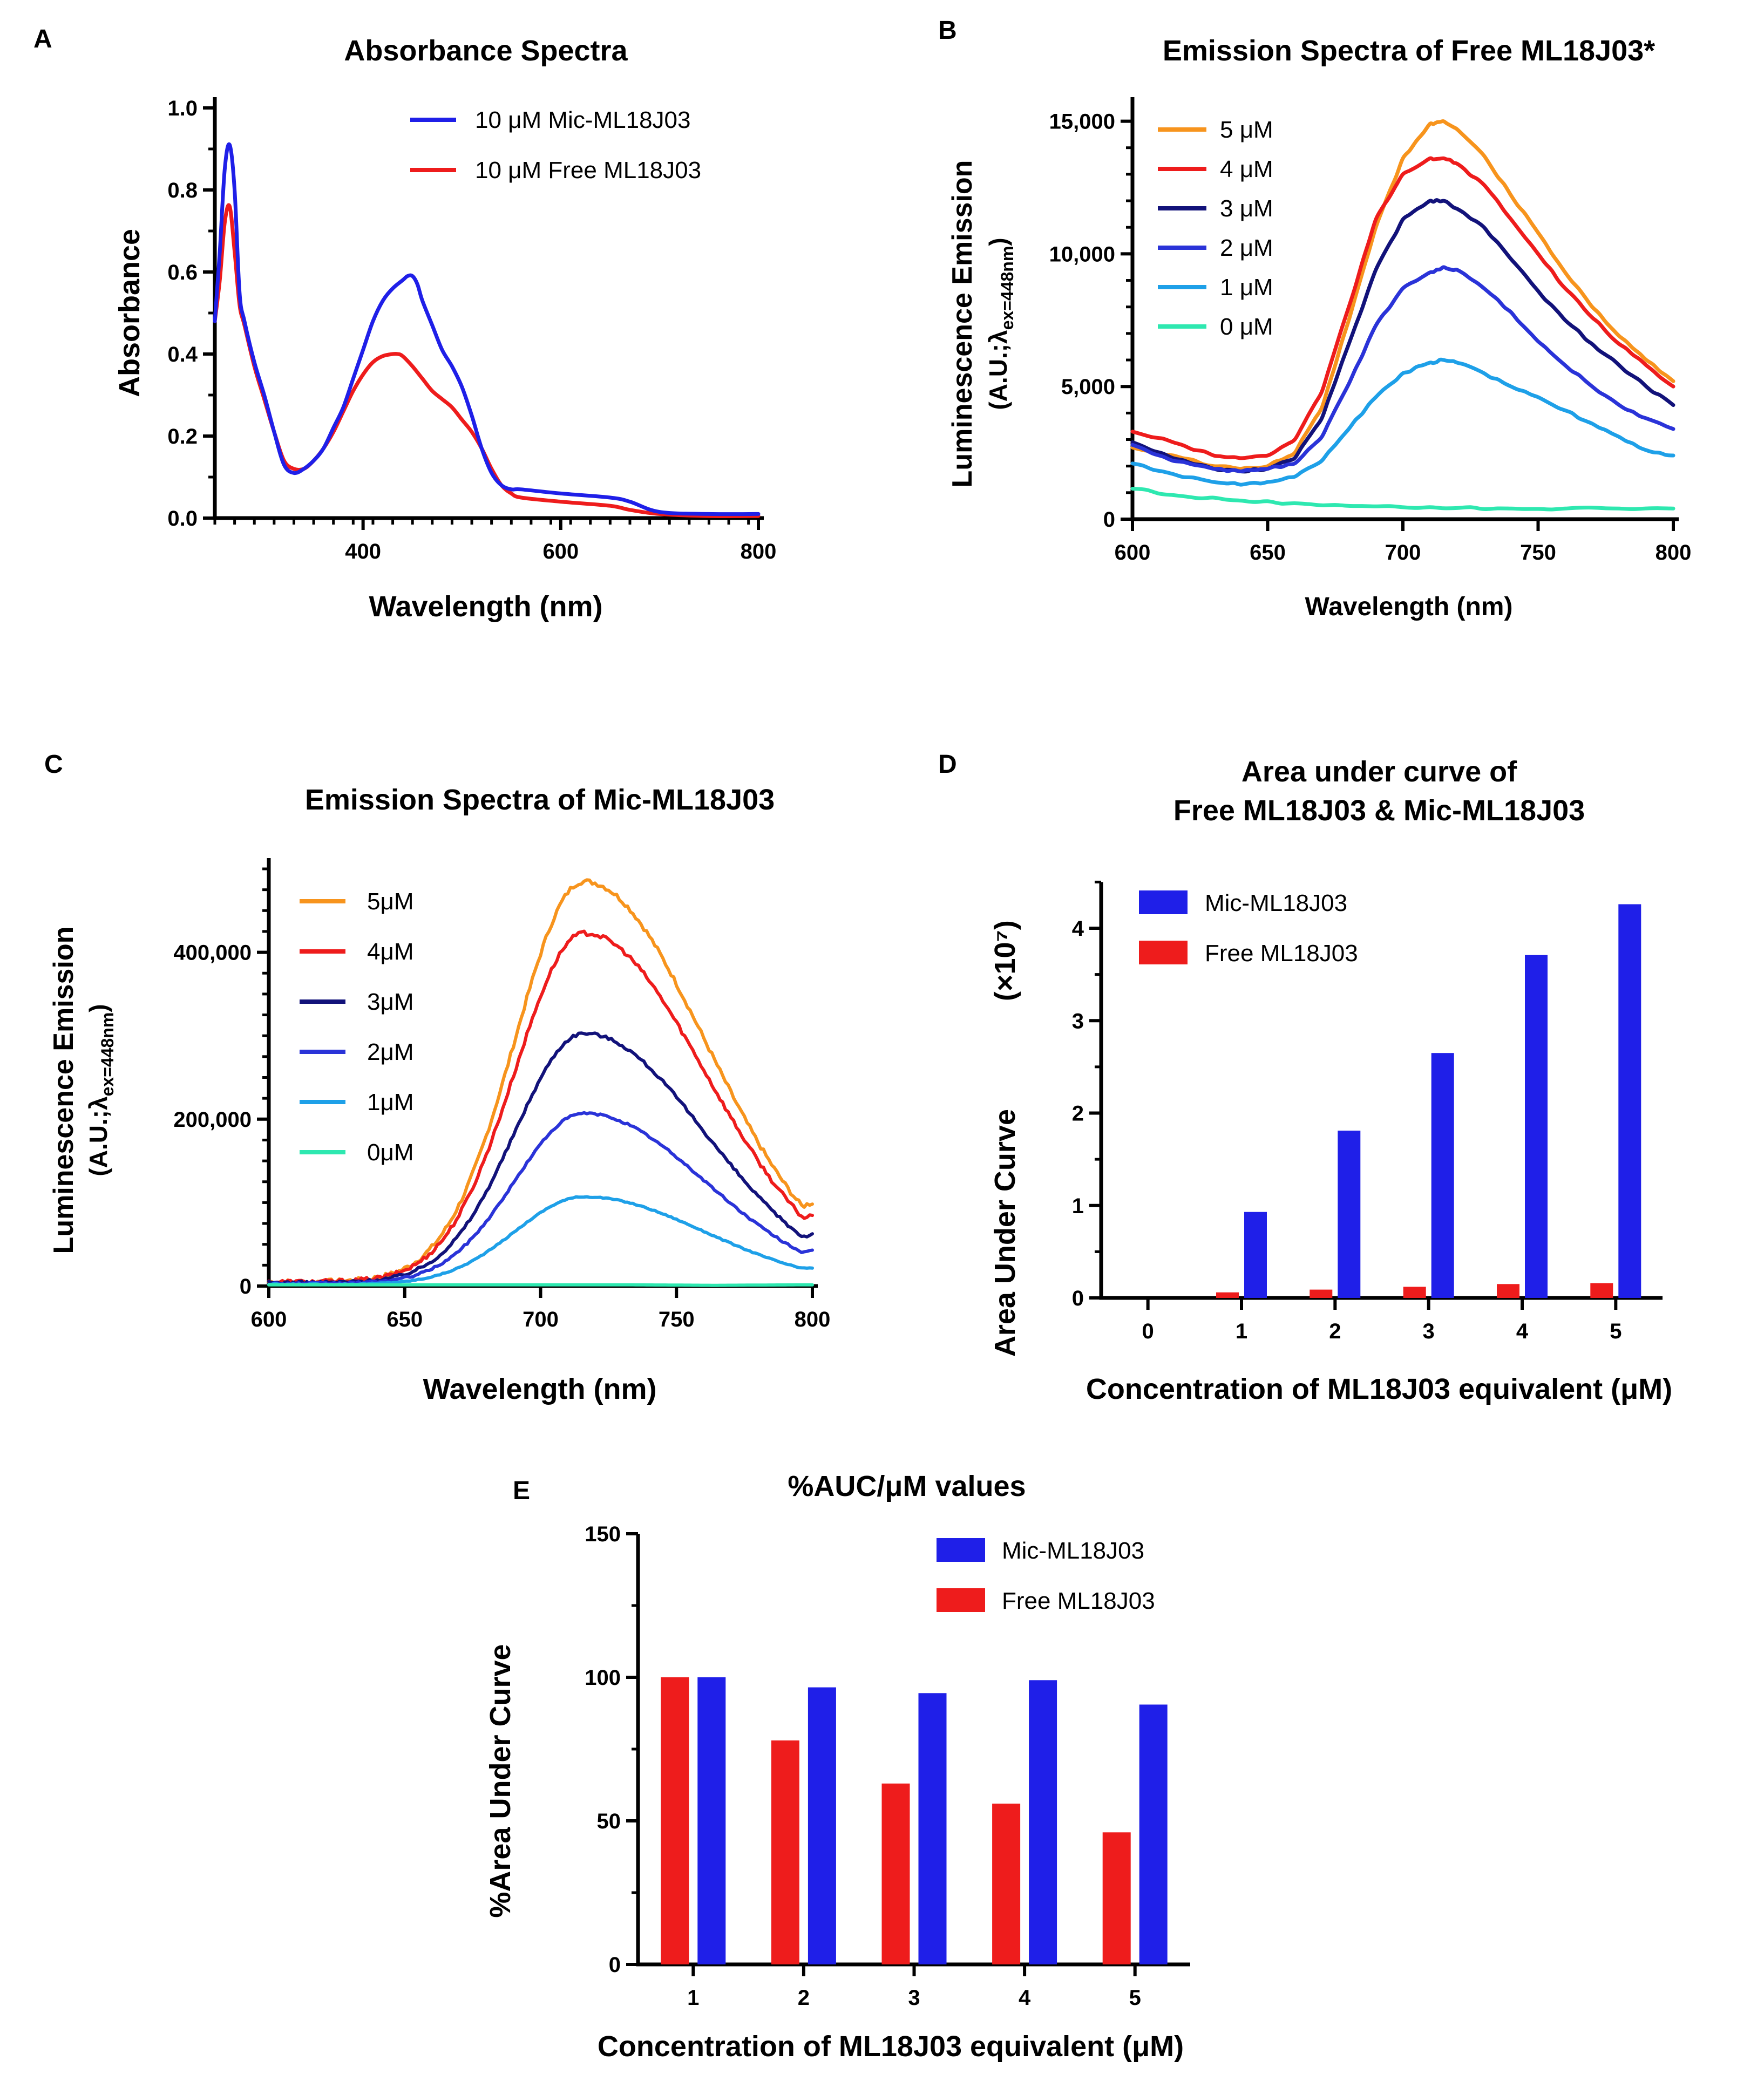  Describe the element at coordinates (1402, 499) in the screenshot. I see `series-line-0M` at that location.